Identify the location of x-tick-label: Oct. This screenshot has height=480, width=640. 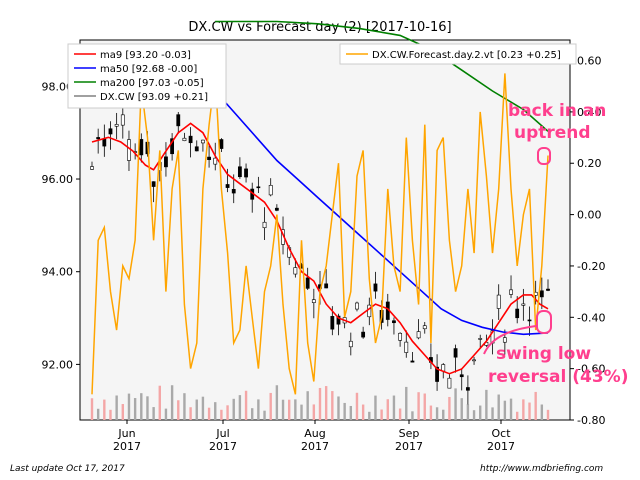
(501, 433).